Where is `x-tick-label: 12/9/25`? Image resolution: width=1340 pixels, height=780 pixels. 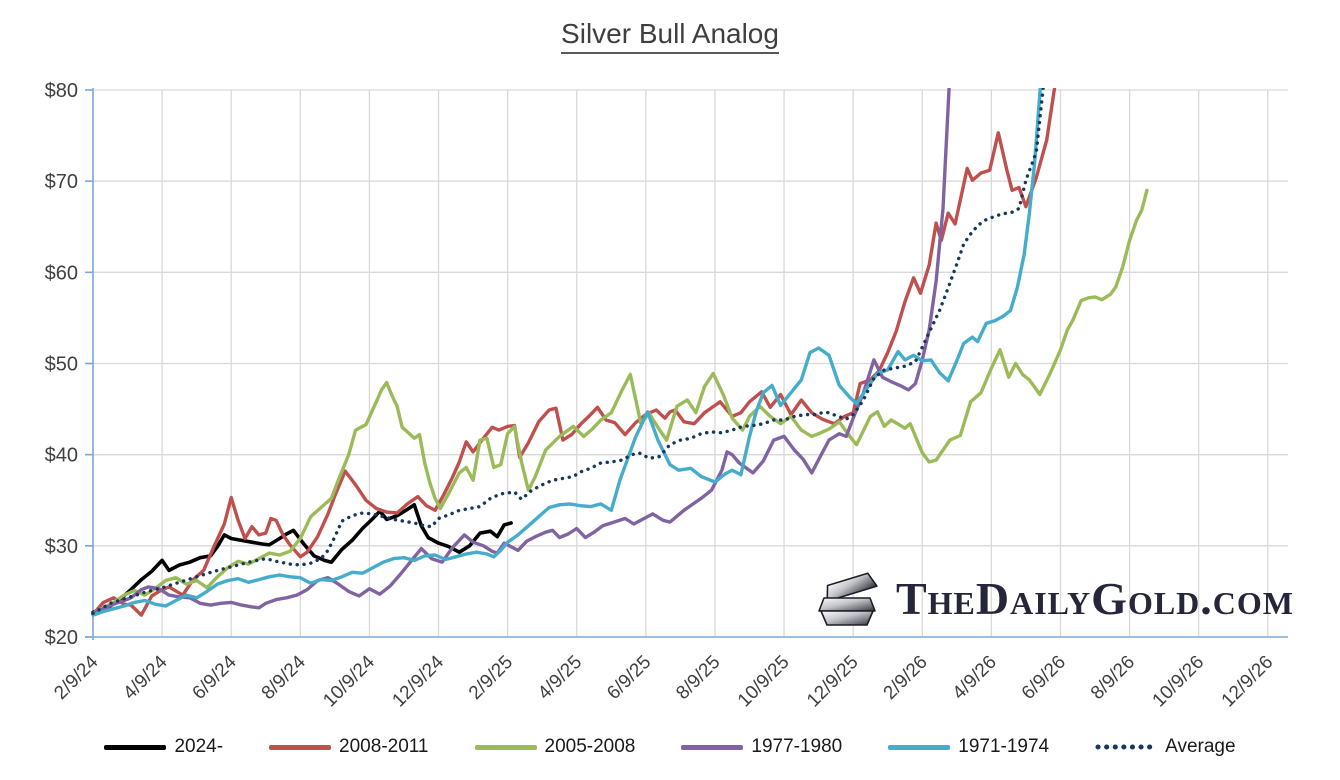
x-tick-label: 12/9/25 is located at coordinates (833, 682).